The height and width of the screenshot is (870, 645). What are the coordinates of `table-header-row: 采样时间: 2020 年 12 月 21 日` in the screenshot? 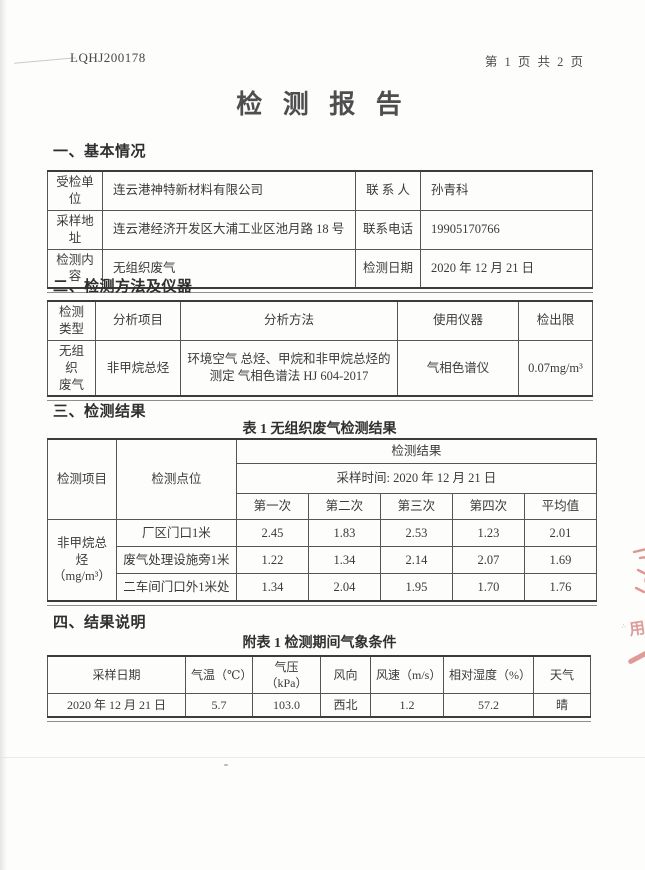 It's located at (322, 478).